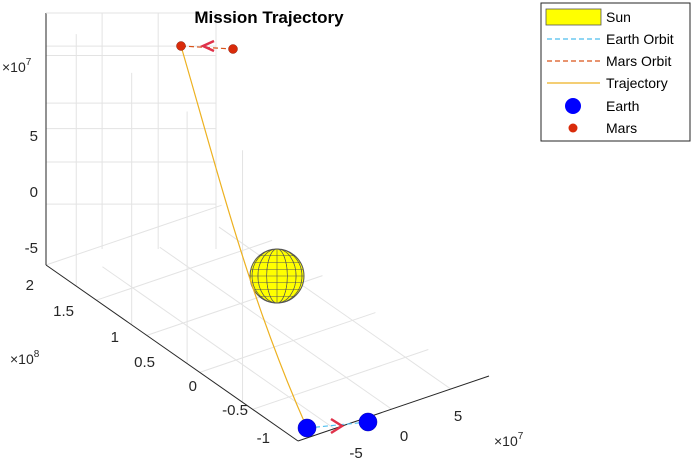  I want to click on y-tick-label-0: -1, so click(263, 438).